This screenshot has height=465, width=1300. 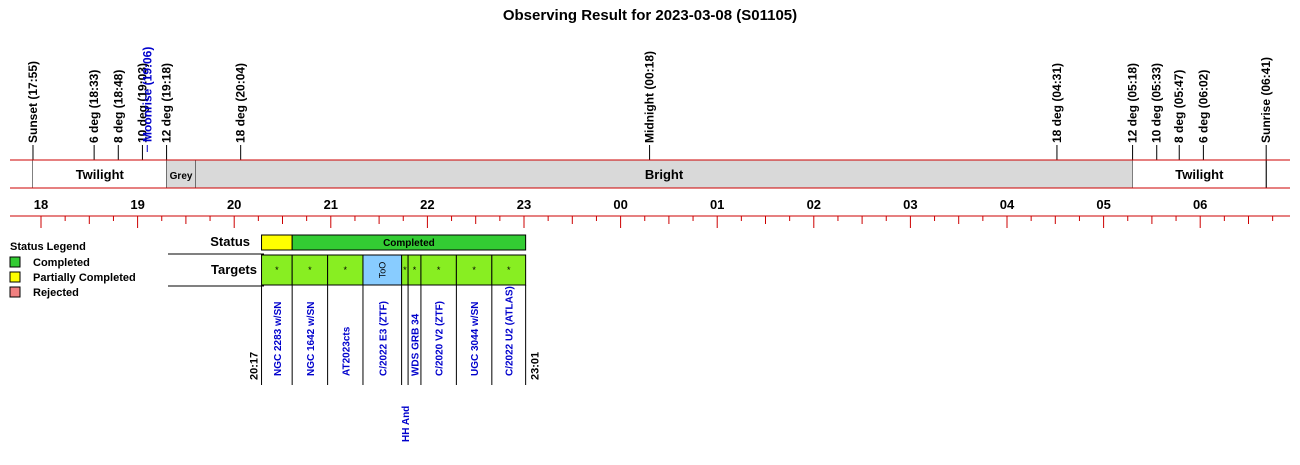 What do you see at coordinates (1103, 204) in the screenshot?
I see `hour-label: 05` at bounding box center [1103, 204].